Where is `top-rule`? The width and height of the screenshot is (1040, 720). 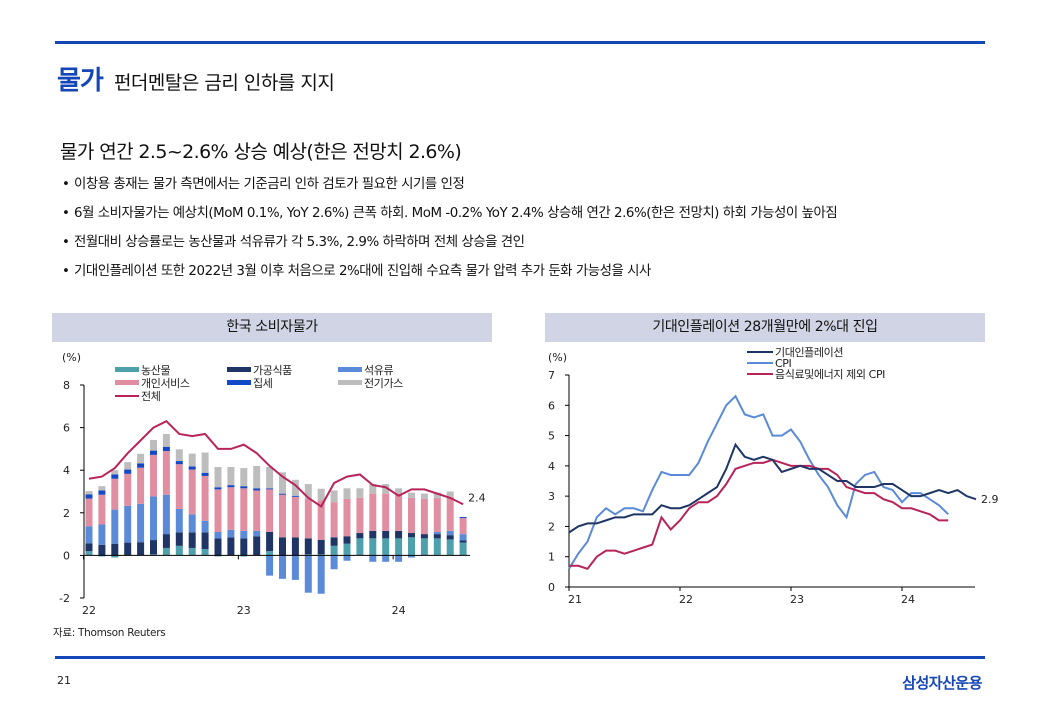 top-rule is located at coordinates (520, 42).